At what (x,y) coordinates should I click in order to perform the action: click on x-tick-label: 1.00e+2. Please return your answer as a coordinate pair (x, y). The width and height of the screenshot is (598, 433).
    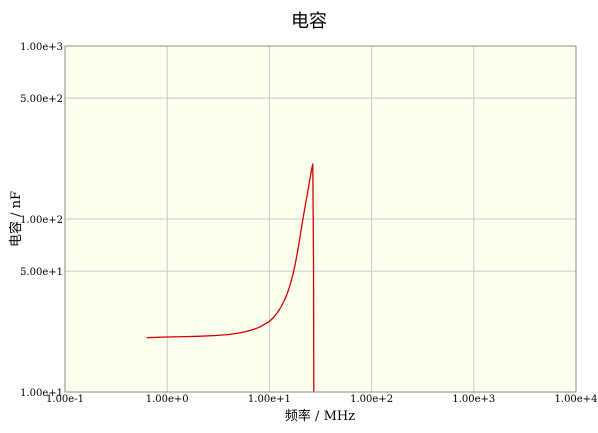
    Looking at the image, I should click on (371, 399).